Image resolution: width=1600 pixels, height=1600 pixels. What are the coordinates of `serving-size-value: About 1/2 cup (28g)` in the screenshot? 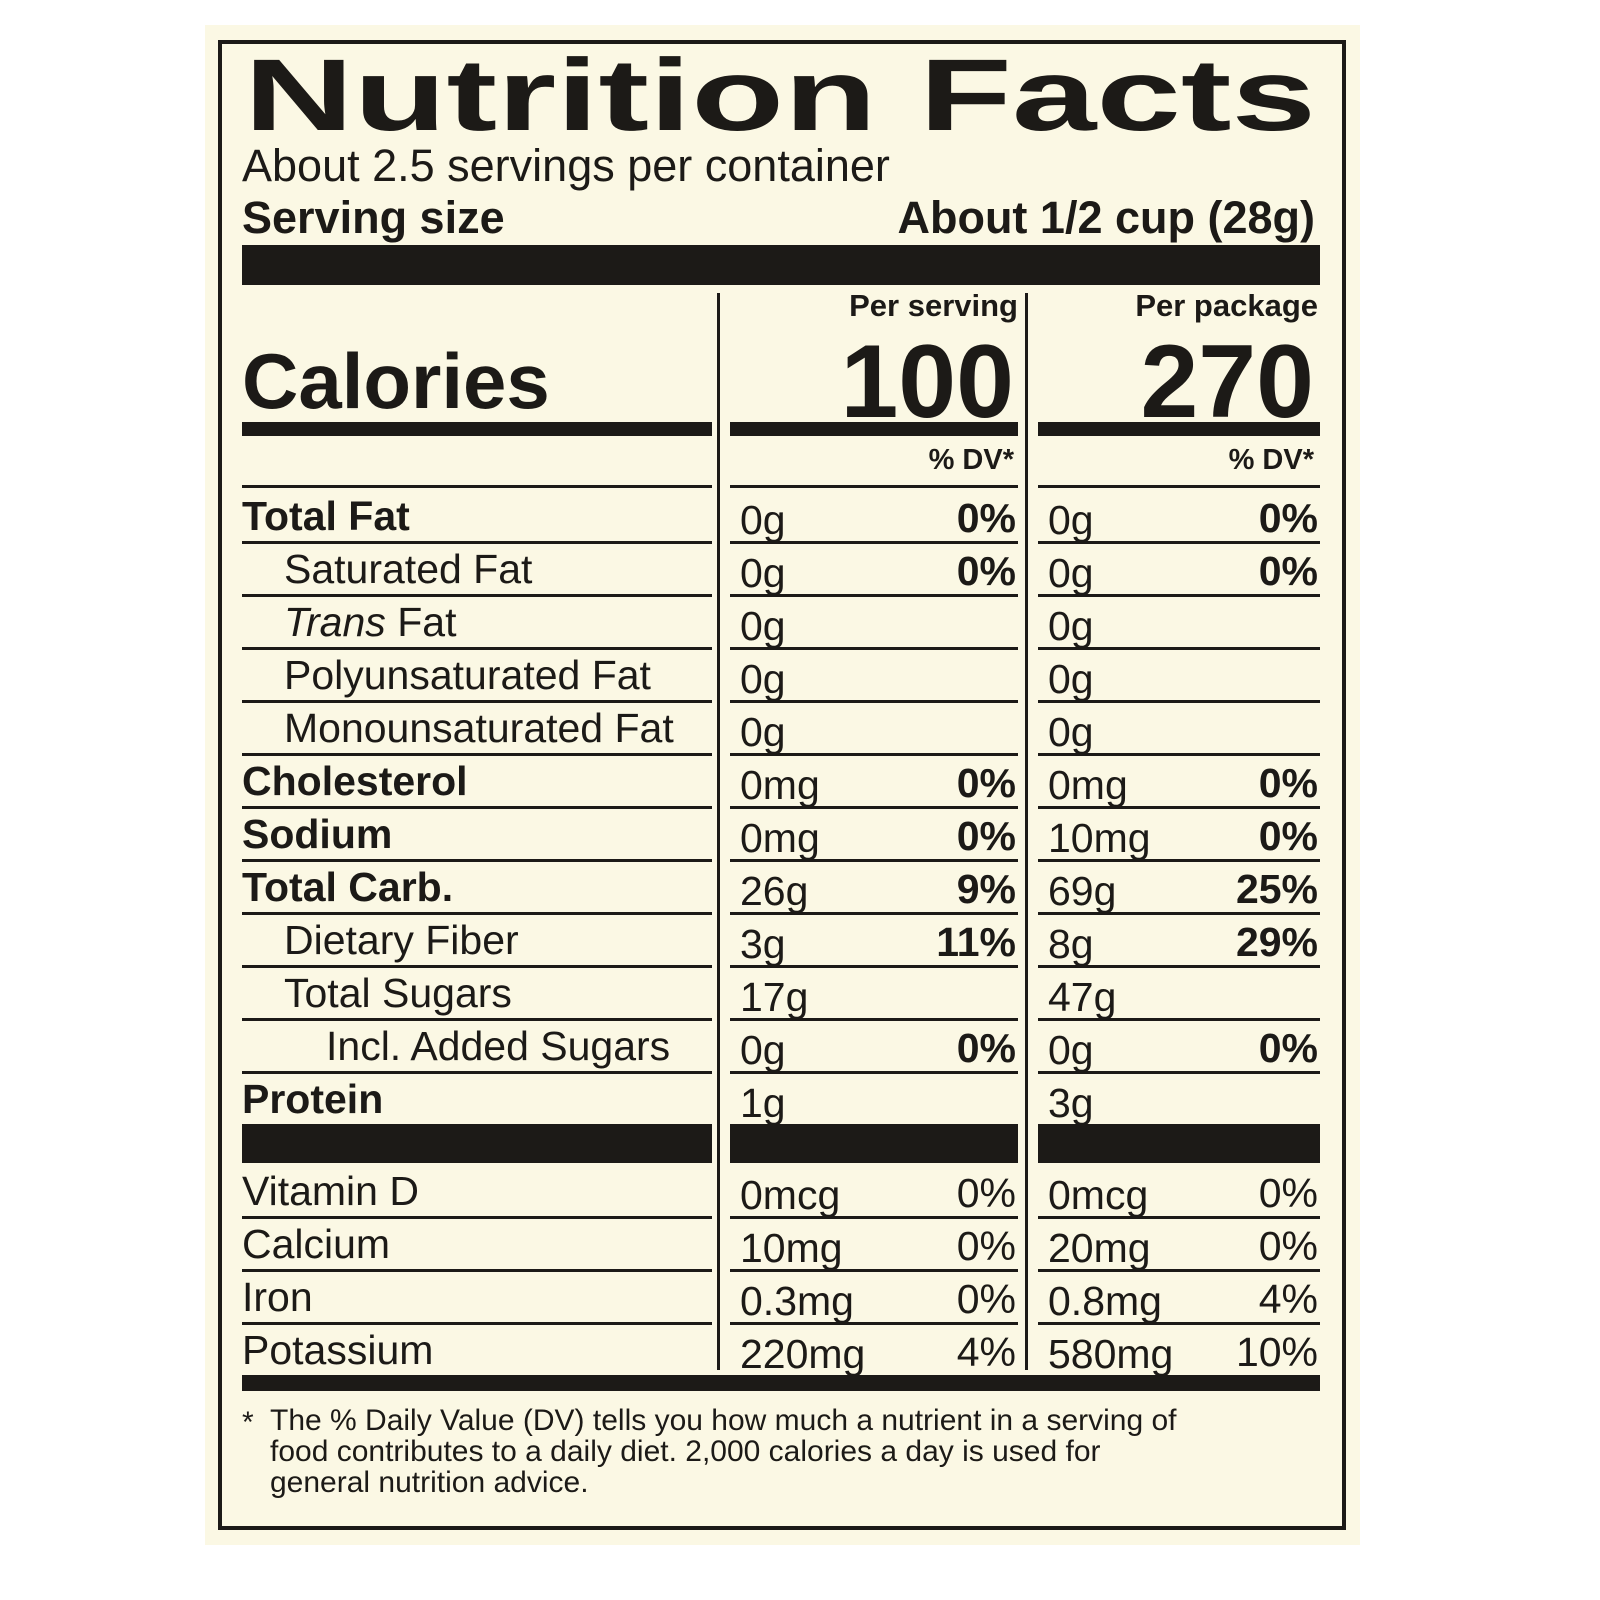 It's located at (1106, 217).